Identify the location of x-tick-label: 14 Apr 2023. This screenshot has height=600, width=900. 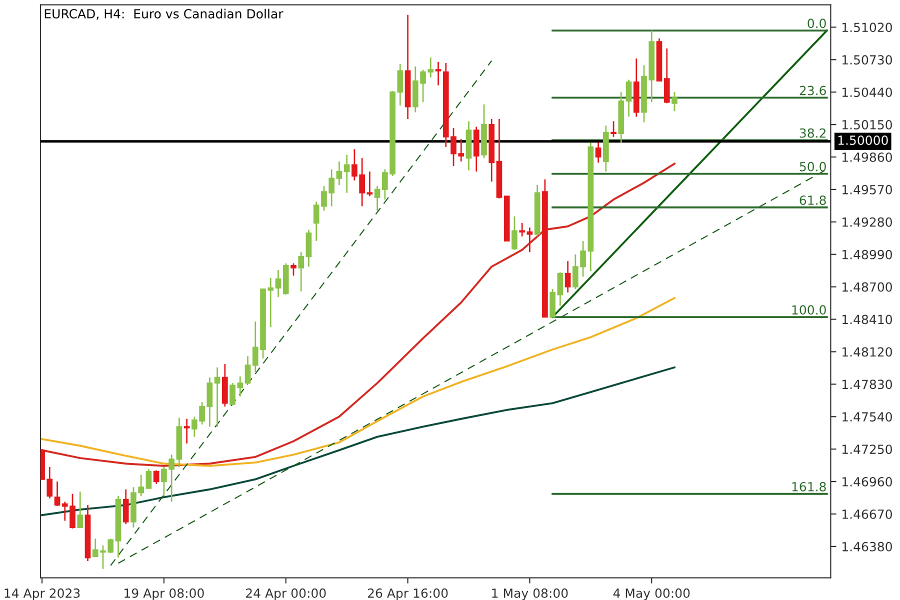
(42, 594).